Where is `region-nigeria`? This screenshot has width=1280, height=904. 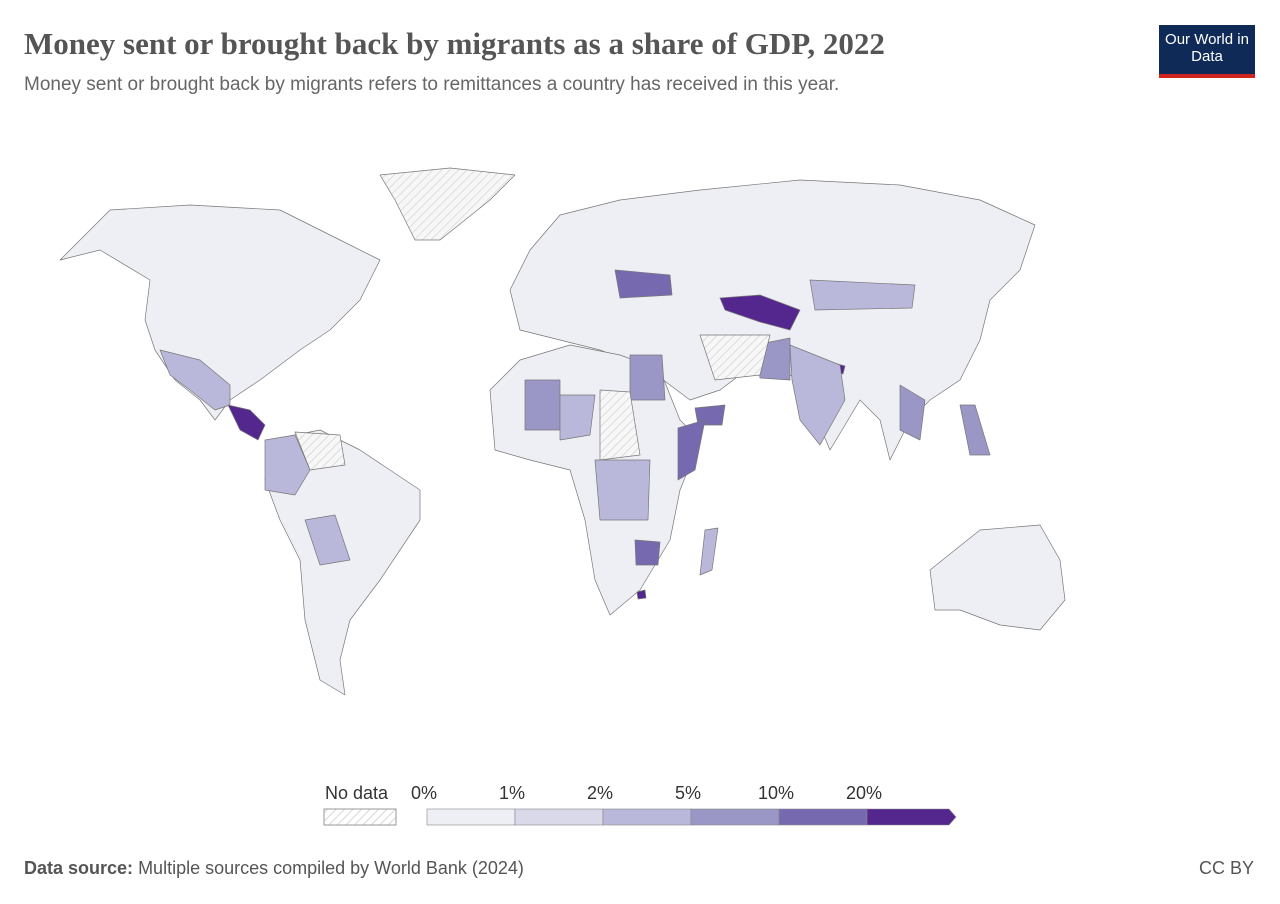 region-nigeria is located at coordinates (577, 417).